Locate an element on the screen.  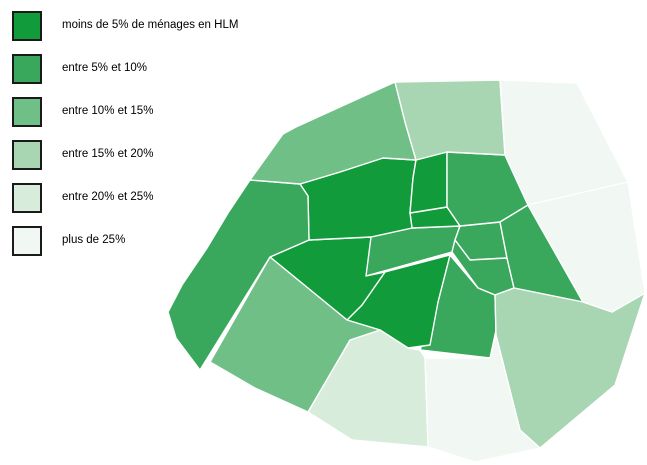
legend-label: plus de 25% is located at coordinates (94, 240).